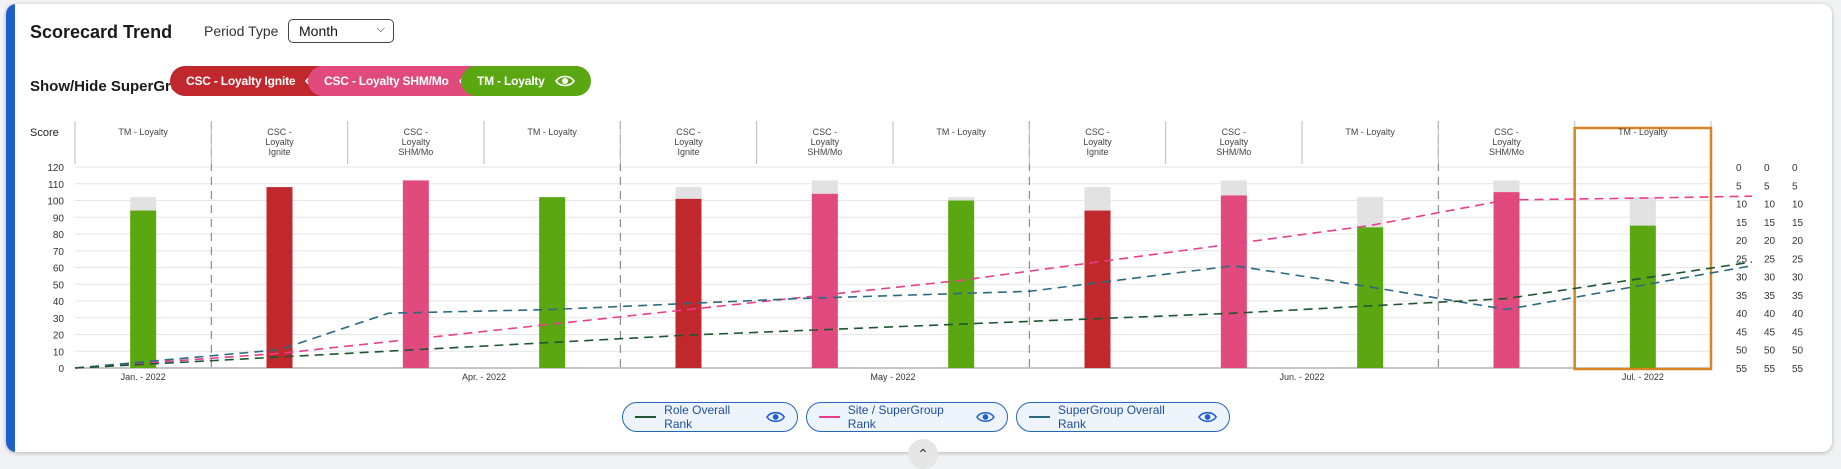 The height and width of the screenshot is (469, 1841). Describe the element at coordinates (44, 133) in the screenshot. I see `y-axis-label: Score` at that location.